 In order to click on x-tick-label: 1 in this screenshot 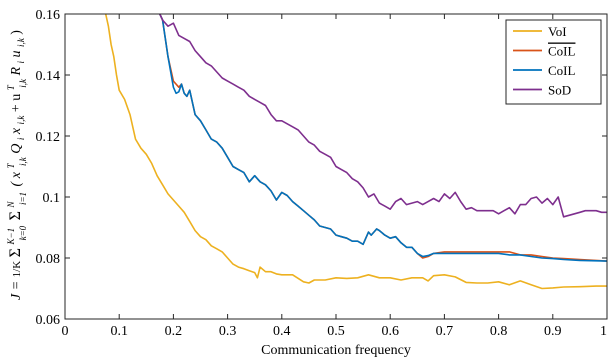, I will do `click(603, 331)`.